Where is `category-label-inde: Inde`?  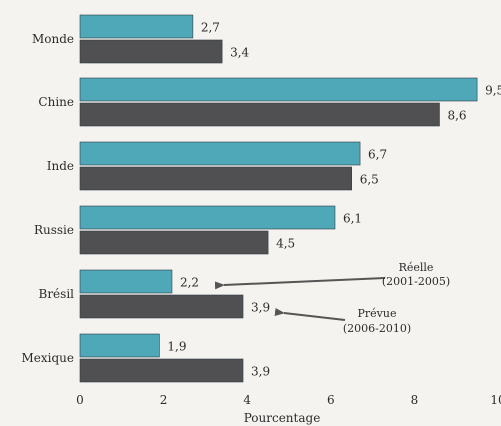 category-label-inde: Inde is located at coordinates (60, 166).